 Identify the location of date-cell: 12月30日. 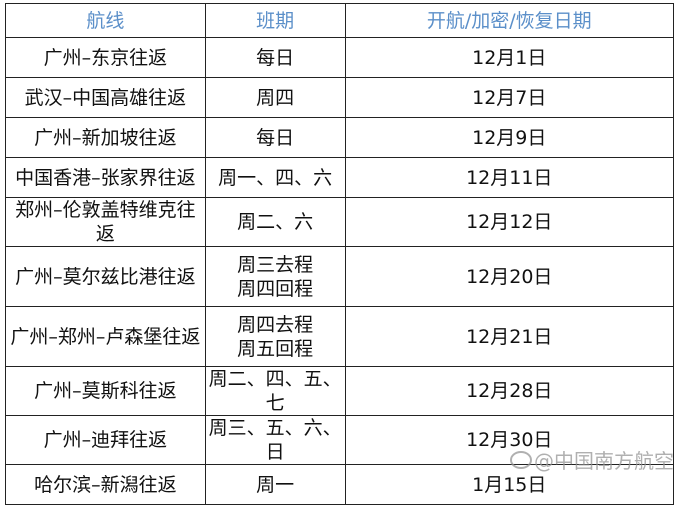
(509, 440).